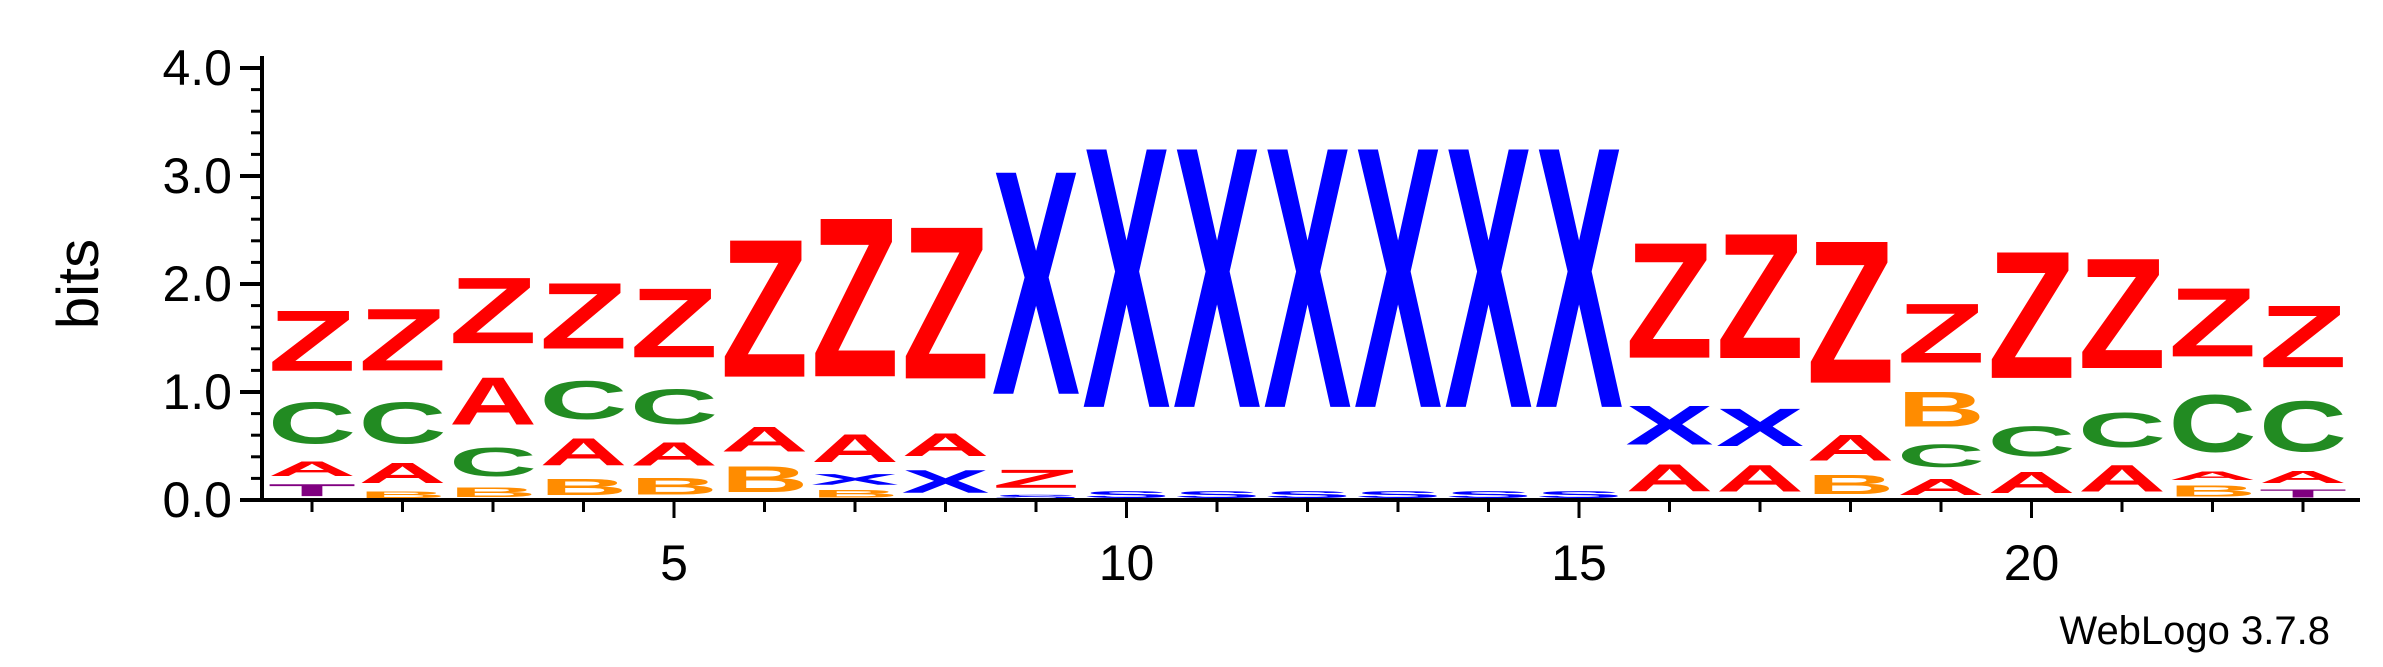 The image size is (2383, 667). Describe the element at coordinates (312, 489) in the screenshot. I see `glyph-pos1-T: T` at that location.